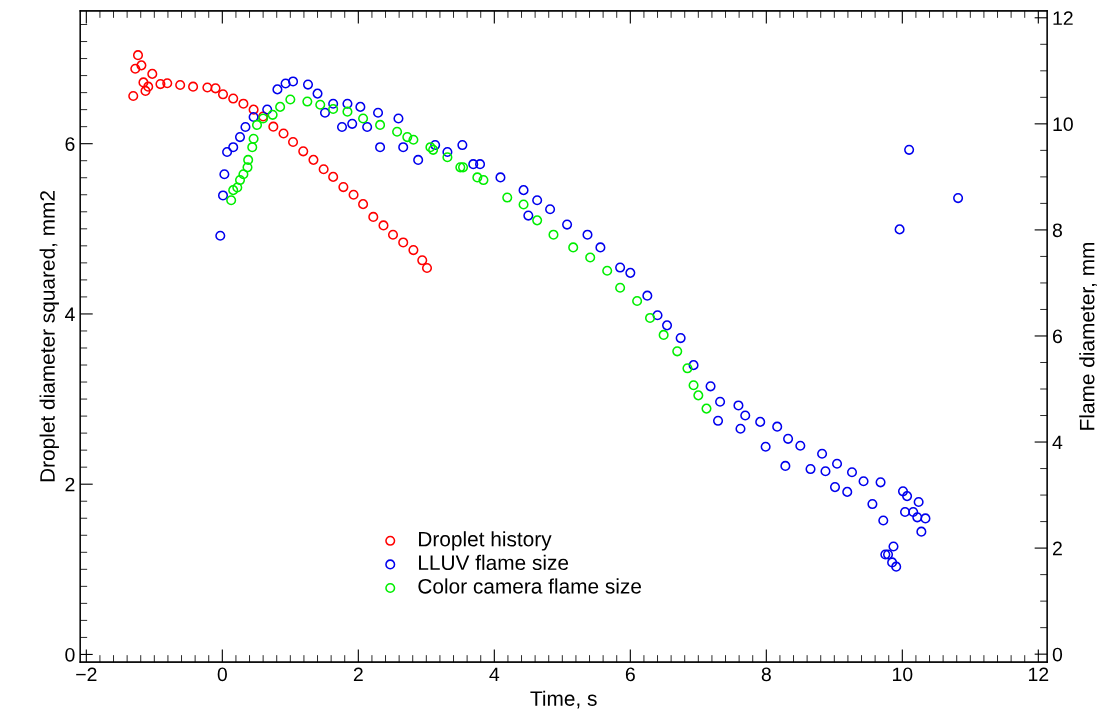 Image resolution: width=1114 pixels, height=726 pixels. I want to click on legend-label: Color camera flame size, so click(530, 586).